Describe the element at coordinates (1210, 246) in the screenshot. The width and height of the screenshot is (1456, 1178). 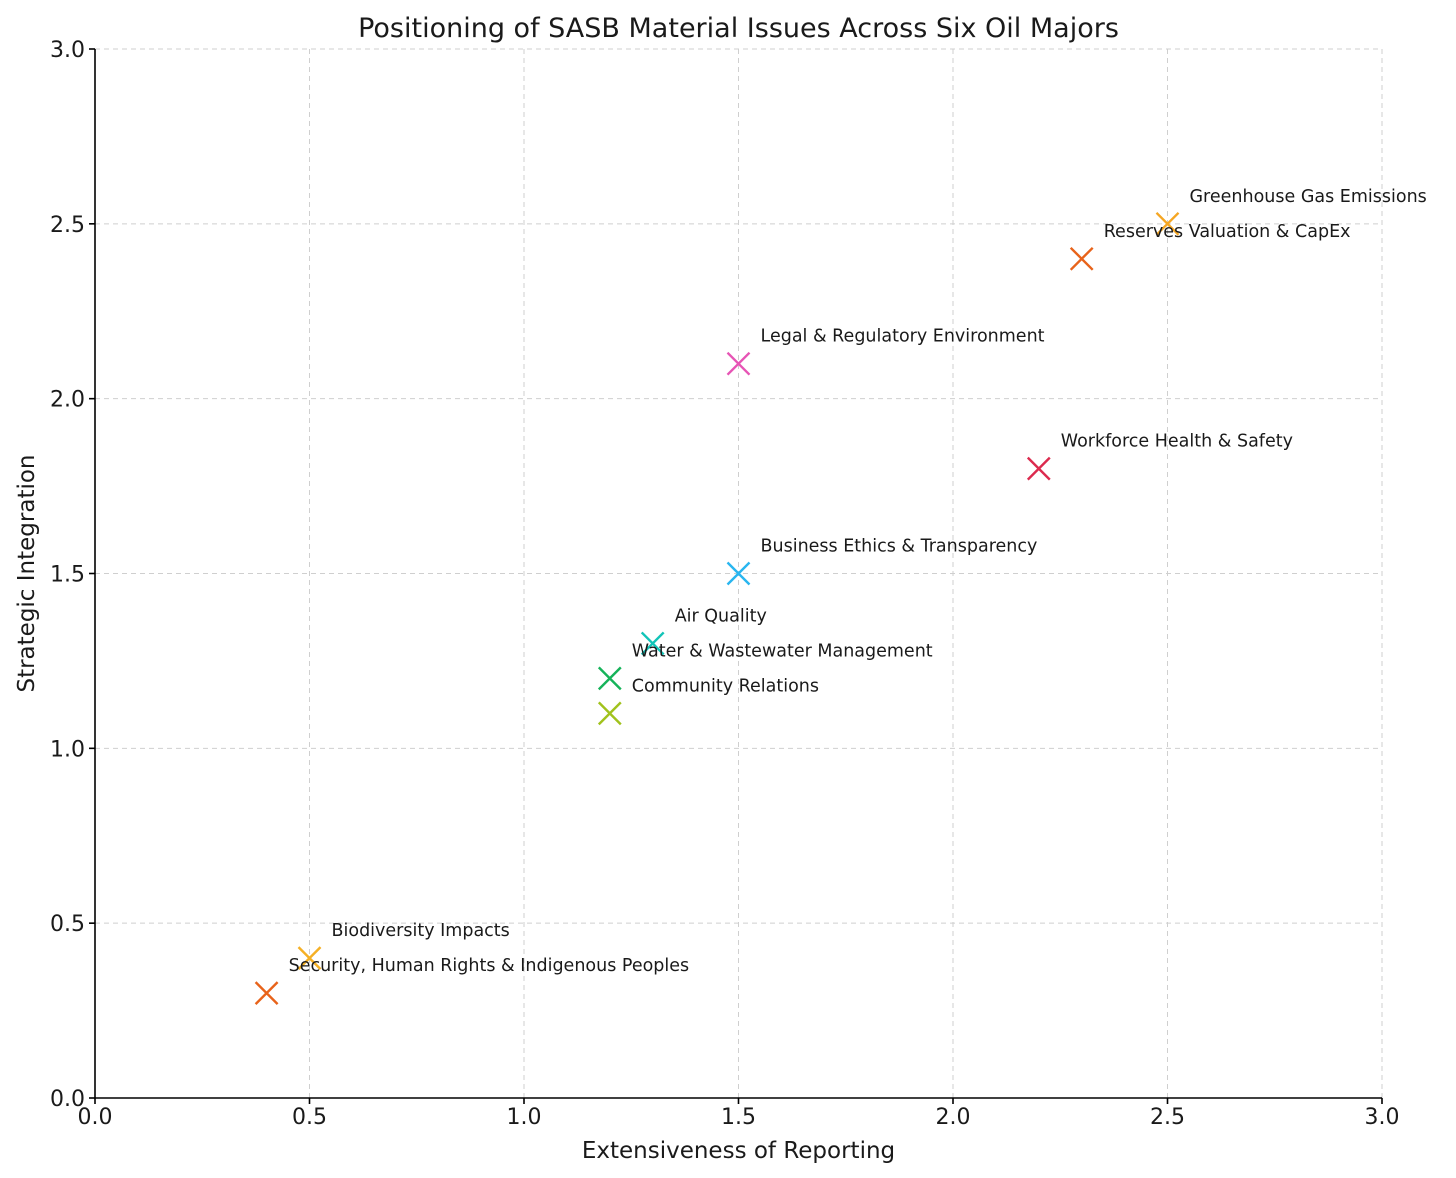
I see `data-point-1: Reserves Valuation & CapEx` at that location.